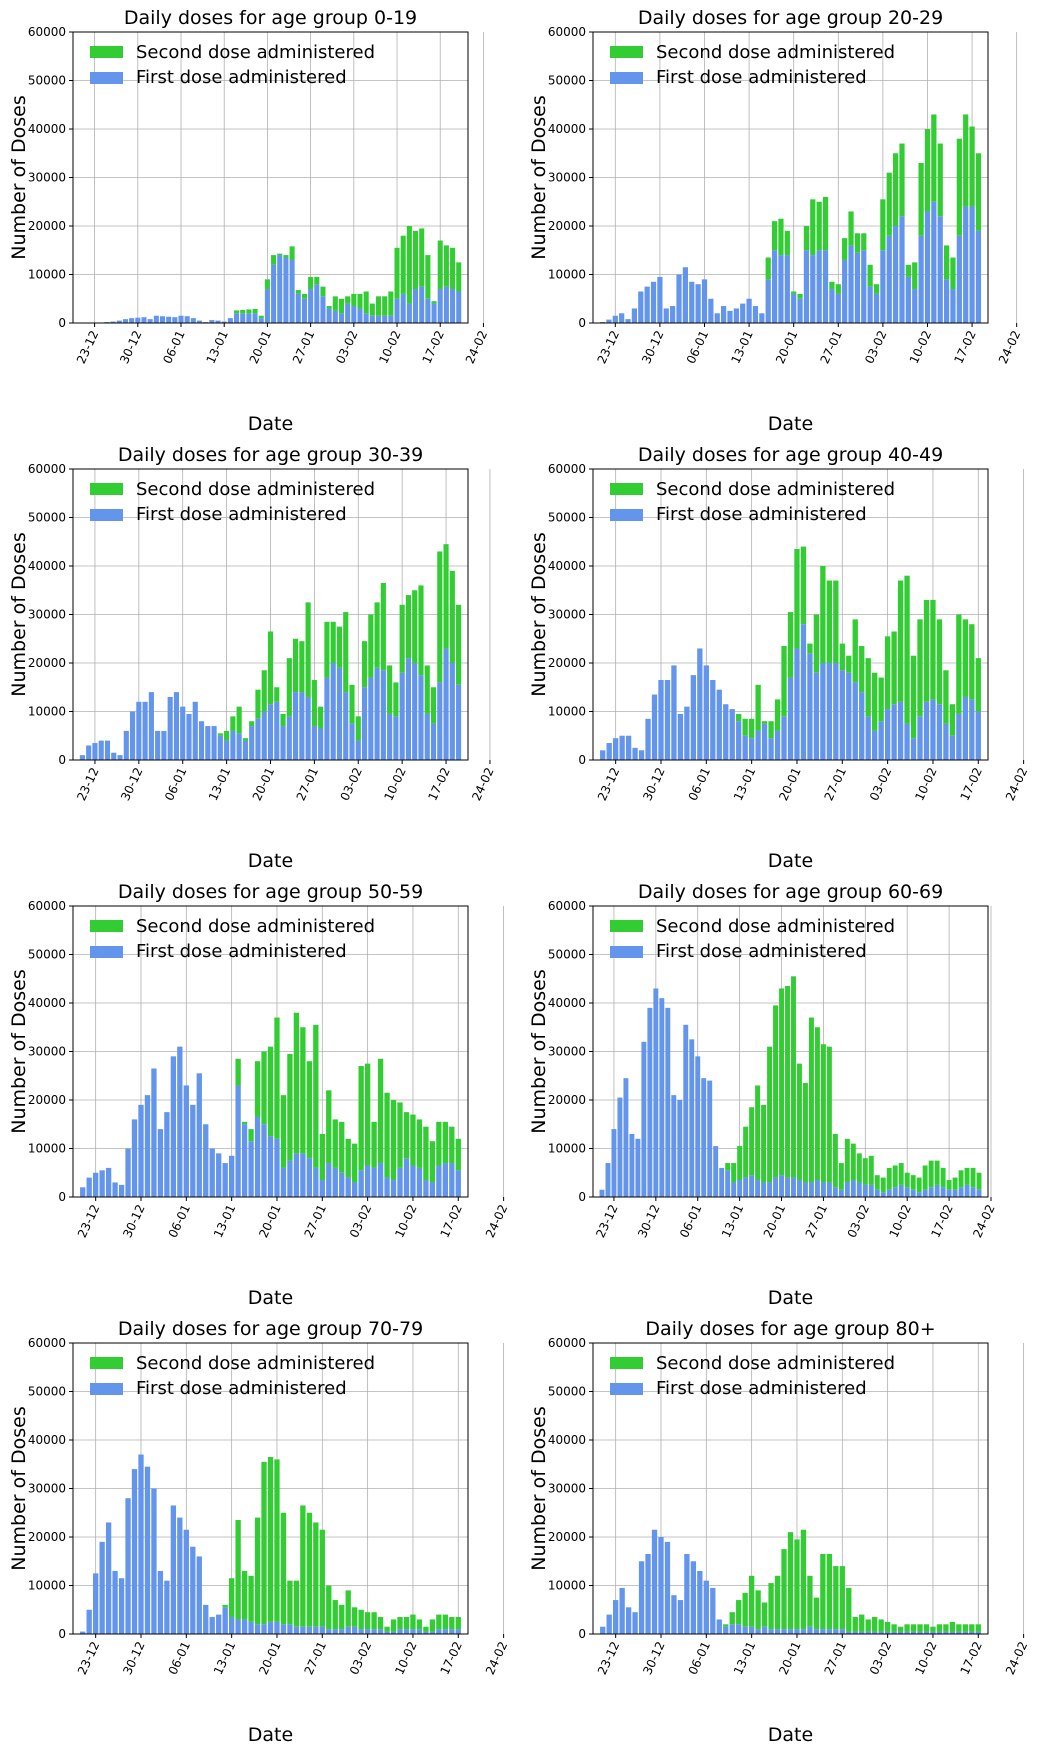  Describe the element at coordinates (255, 52) in the screenshot. I see `legend-label-second-dose: Second dose administered` at that location.